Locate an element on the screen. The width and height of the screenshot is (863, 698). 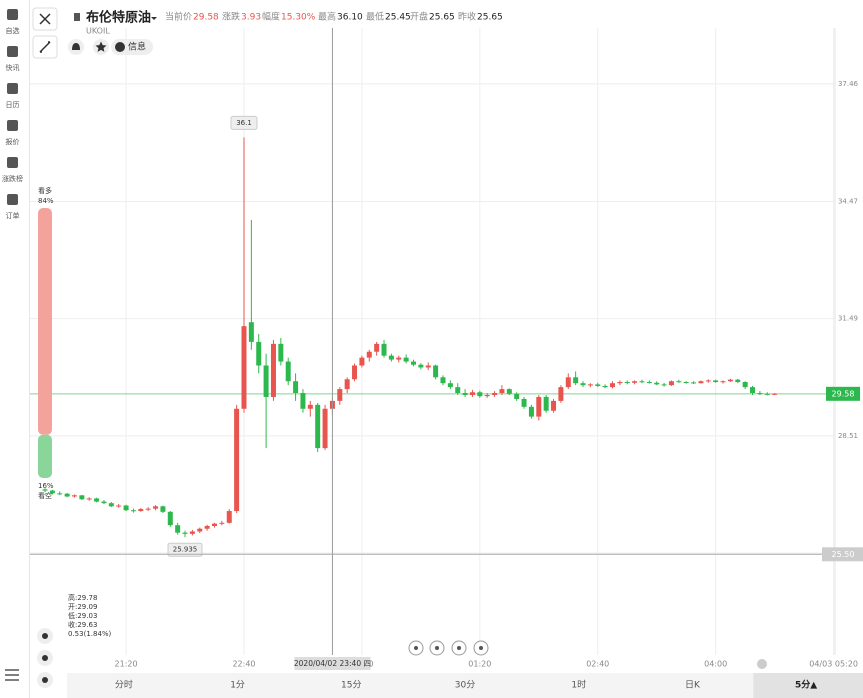
crosshair-time-label: 2020/04/02 23:40 四 is located at coordinates (332, 663).